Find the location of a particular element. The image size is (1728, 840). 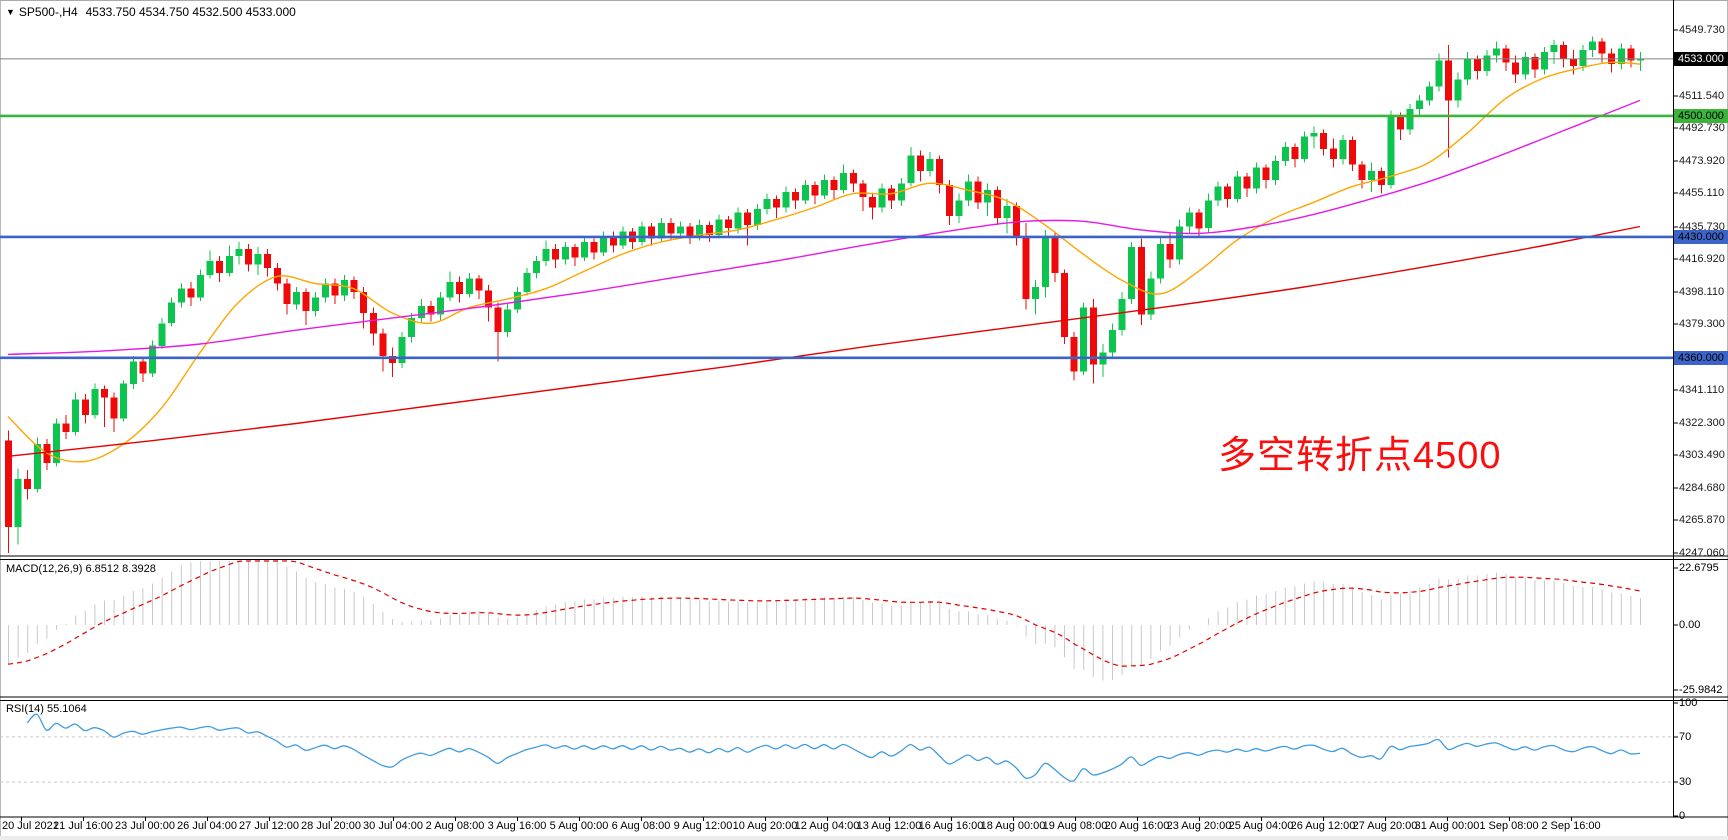

price-axis-label: 4303.490 is located at coordinates (1702, 455).